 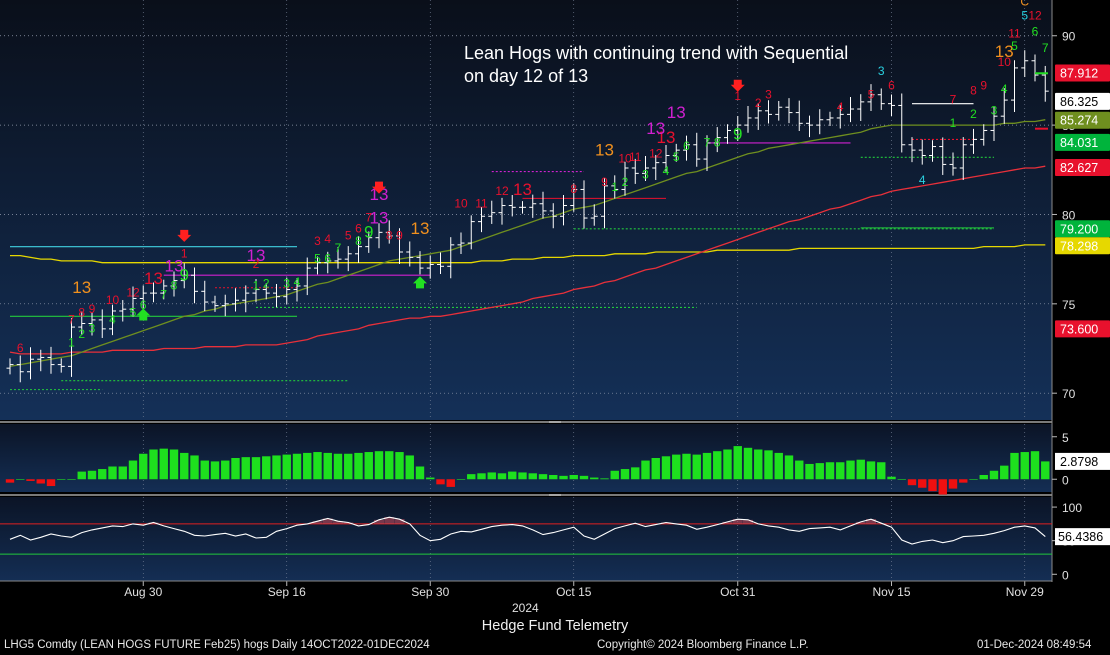 I want to click on oscillator-last-tag-label: 56.4386, so click(x=1080, y=537).